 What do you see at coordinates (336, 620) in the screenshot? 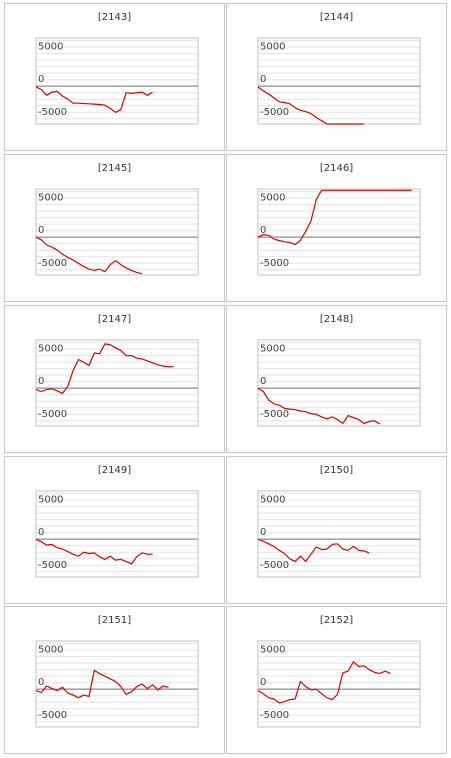
I see `chart-title: [2152]` at bounding box center [336, 620].